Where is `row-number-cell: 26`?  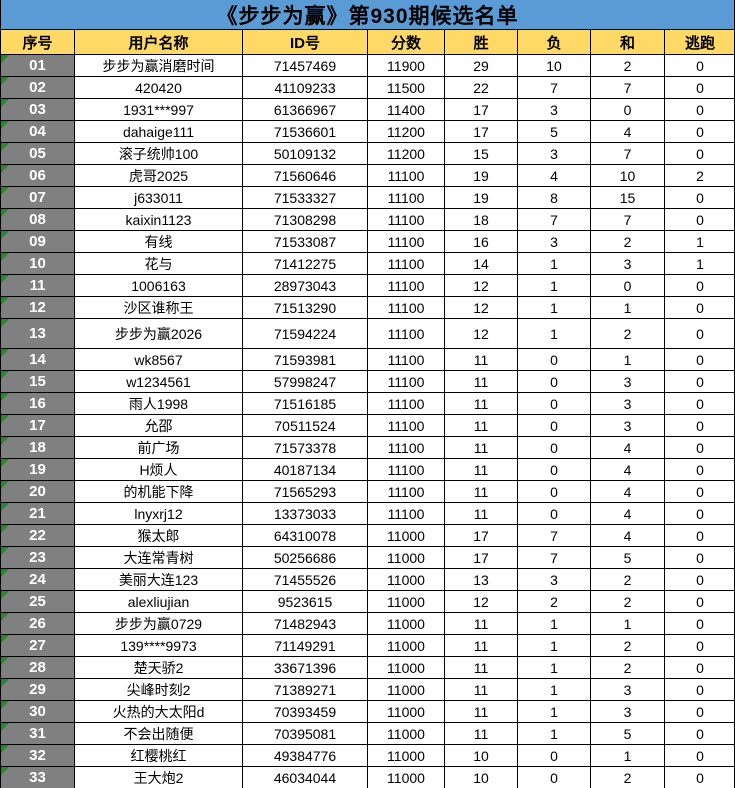
row-number-cell: 26 is located at coordinates (38, 624).